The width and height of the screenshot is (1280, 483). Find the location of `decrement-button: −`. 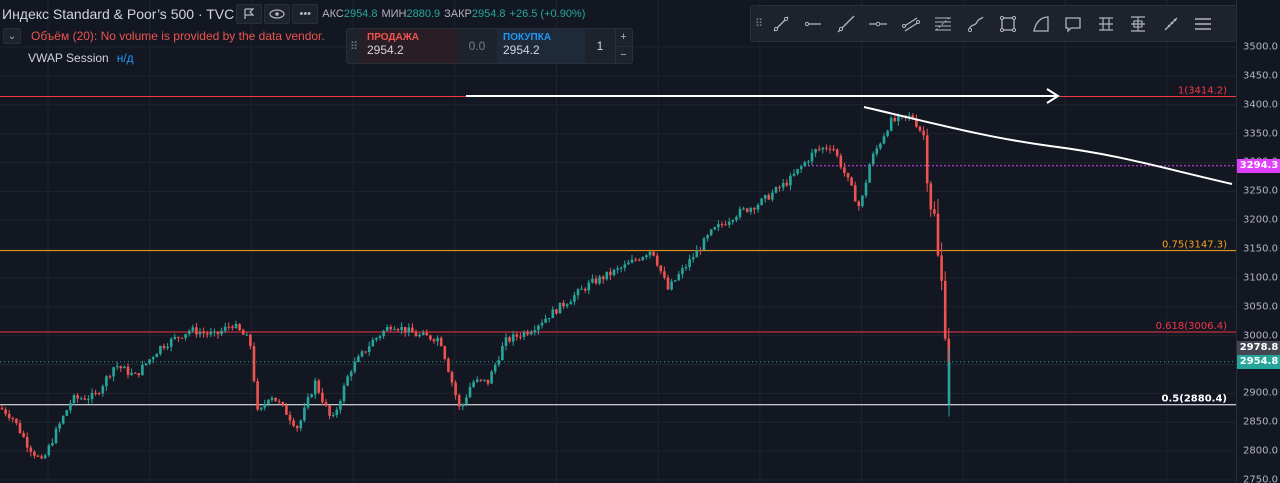

decrement-button: − is located at coordinates (623, 54).